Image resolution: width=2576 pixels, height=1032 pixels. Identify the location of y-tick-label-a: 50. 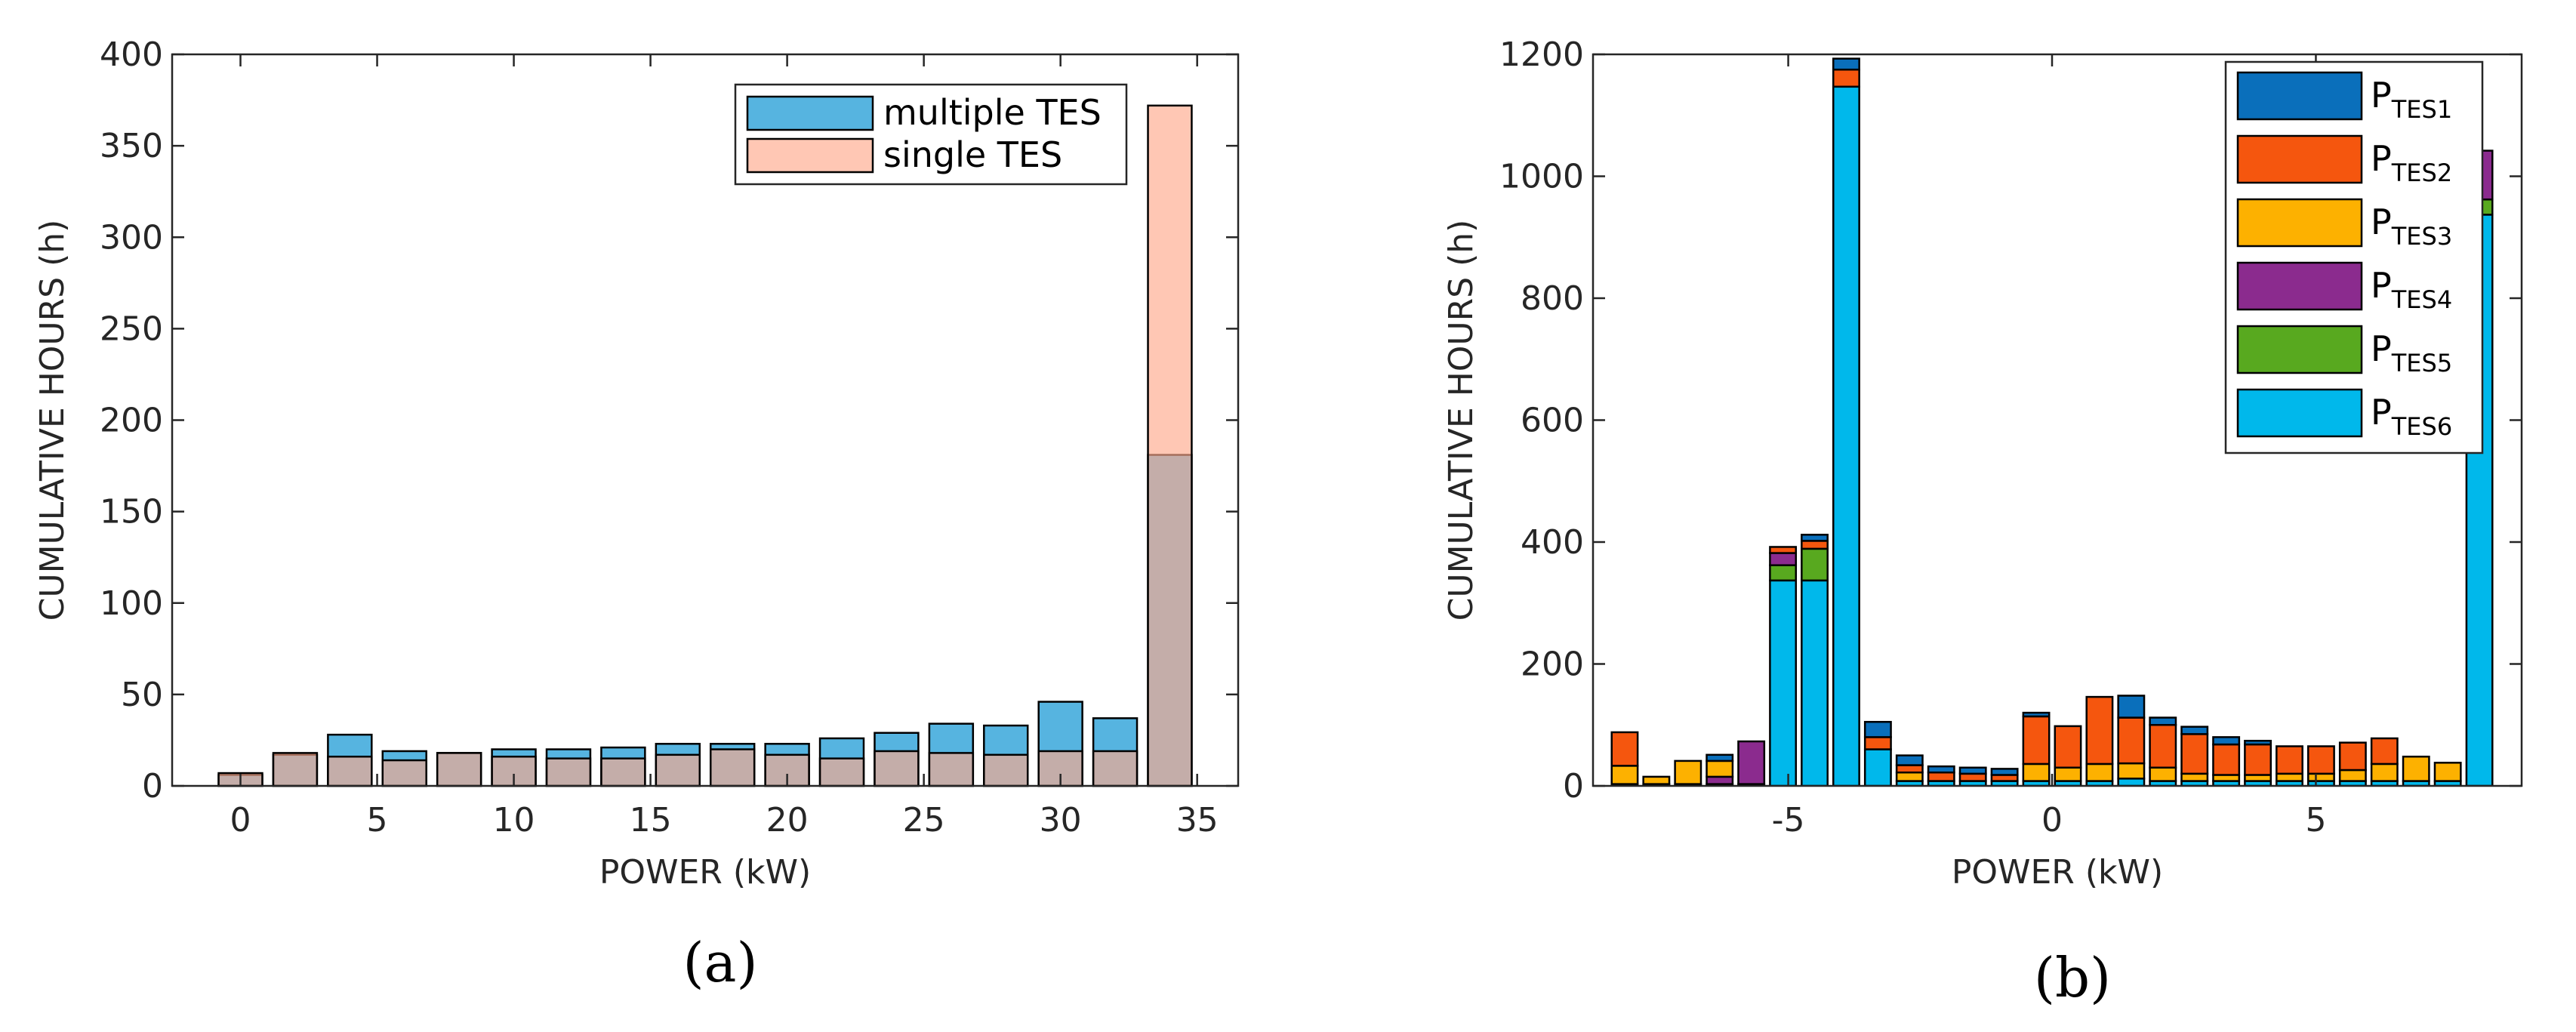
(142, 695).